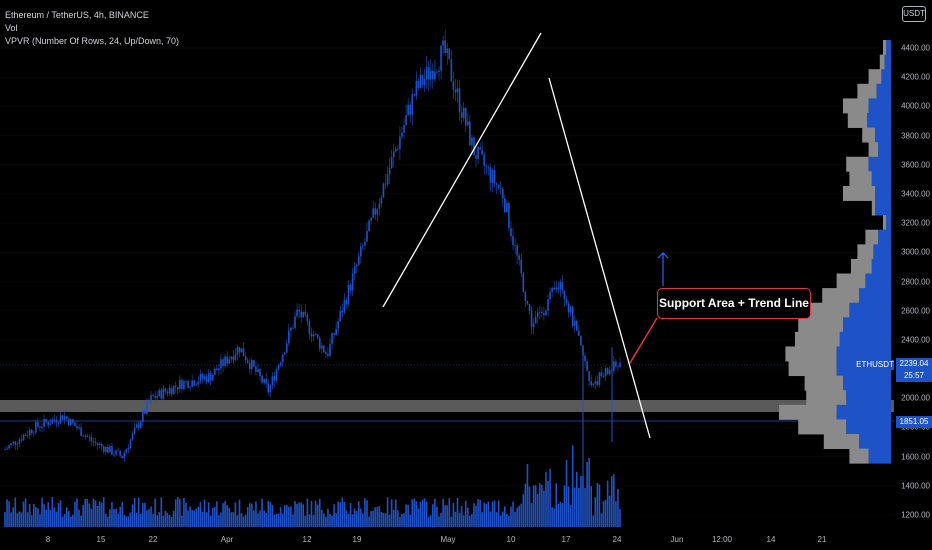  I want to click on vpvr-up-bar, so click(868, 397).